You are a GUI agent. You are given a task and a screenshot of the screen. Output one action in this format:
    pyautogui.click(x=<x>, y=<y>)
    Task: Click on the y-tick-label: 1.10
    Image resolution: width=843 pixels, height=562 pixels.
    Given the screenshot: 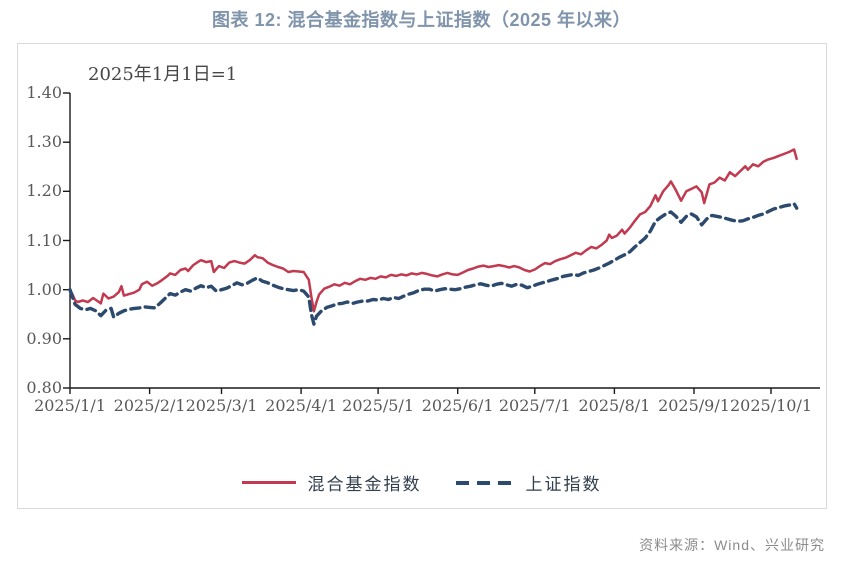 What is the action you would take?
    pyautogui.click(x=44, y=240)
    